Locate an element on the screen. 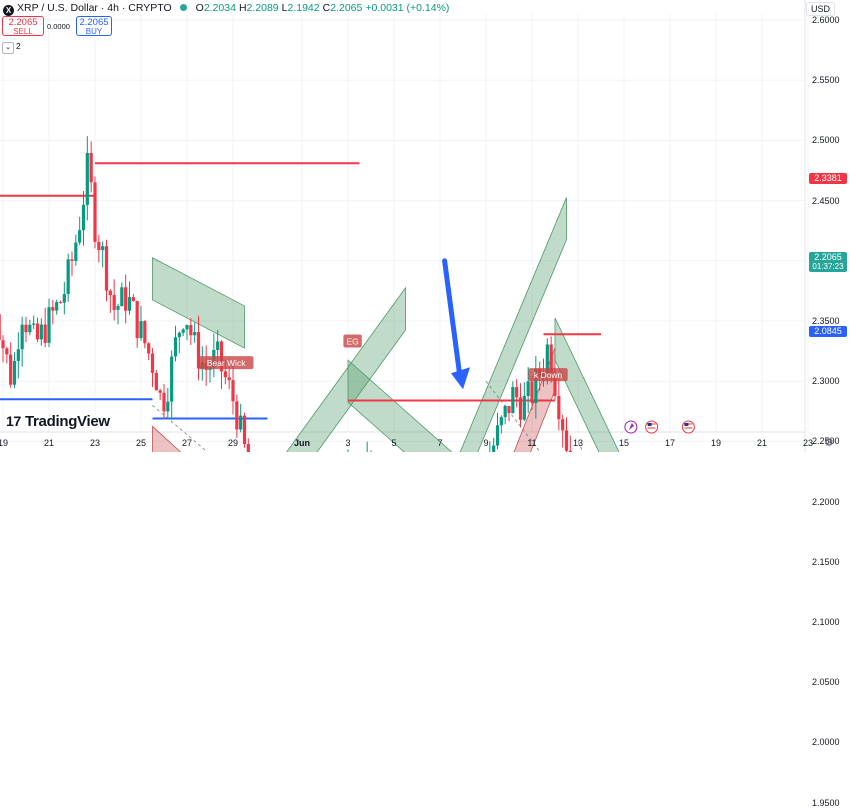 The width and height of the screenshot is (850, 808). time-tick-label: 7 is located at coordinates (440, 443).